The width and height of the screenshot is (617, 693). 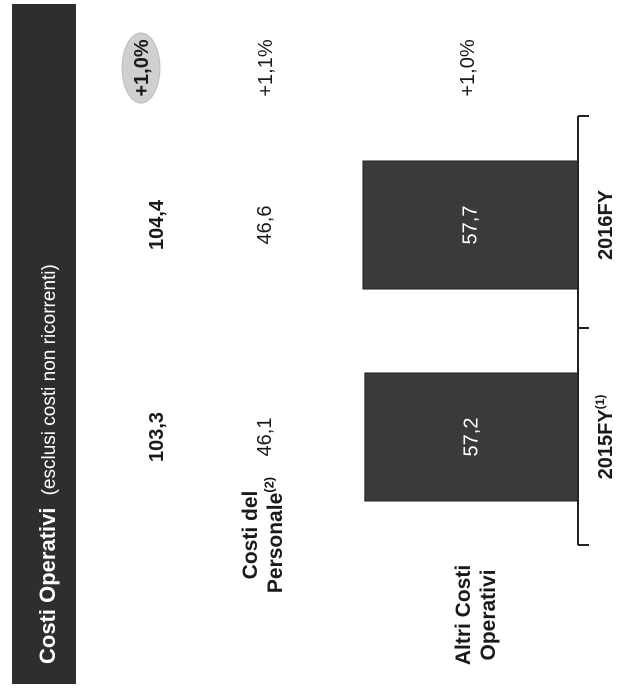 I want to click on bar-value-label-2015FY: 57,2, so click(x=471, y=437).